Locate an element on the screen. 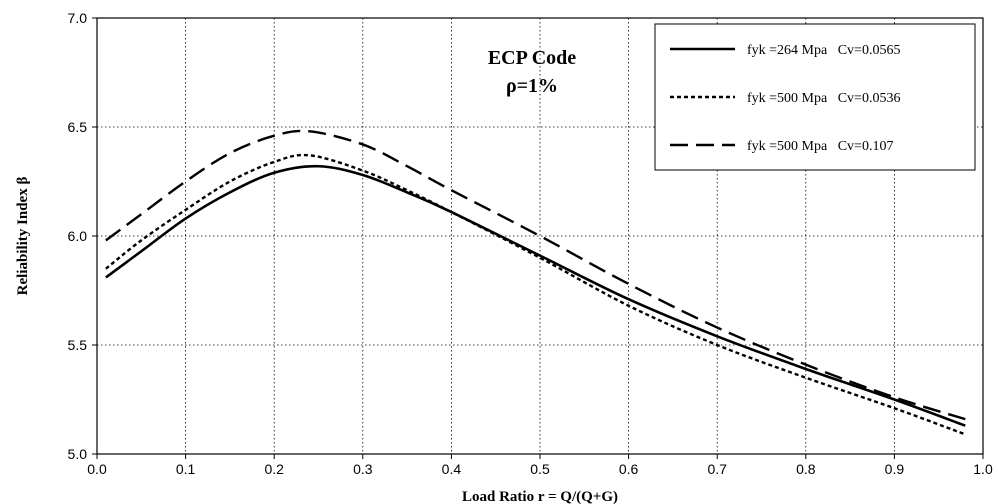 Image resolution: width=998 pixels, height=504 pixels. x-axis-title: Load Ratio r = Q/(Q+G) is located at coordinates (540, 496).